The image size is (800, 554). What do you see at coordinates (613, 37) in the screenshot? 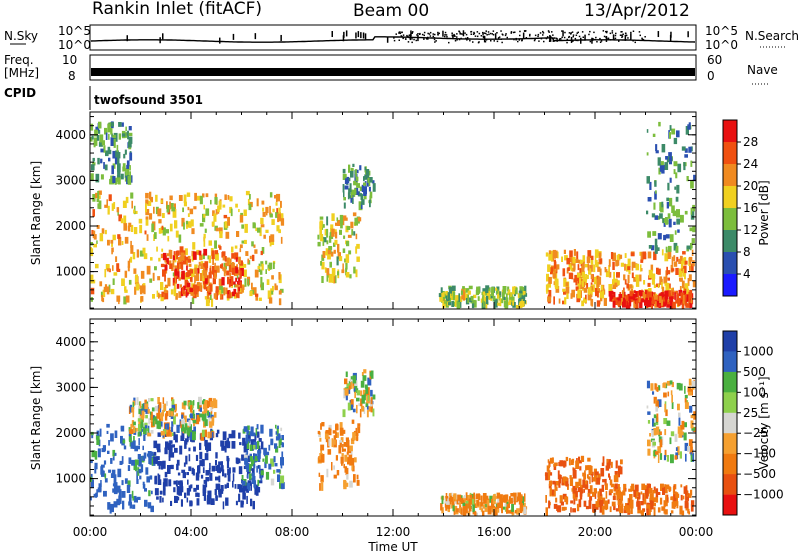
I see `nsky-spike` at bounding box center [613, 37].